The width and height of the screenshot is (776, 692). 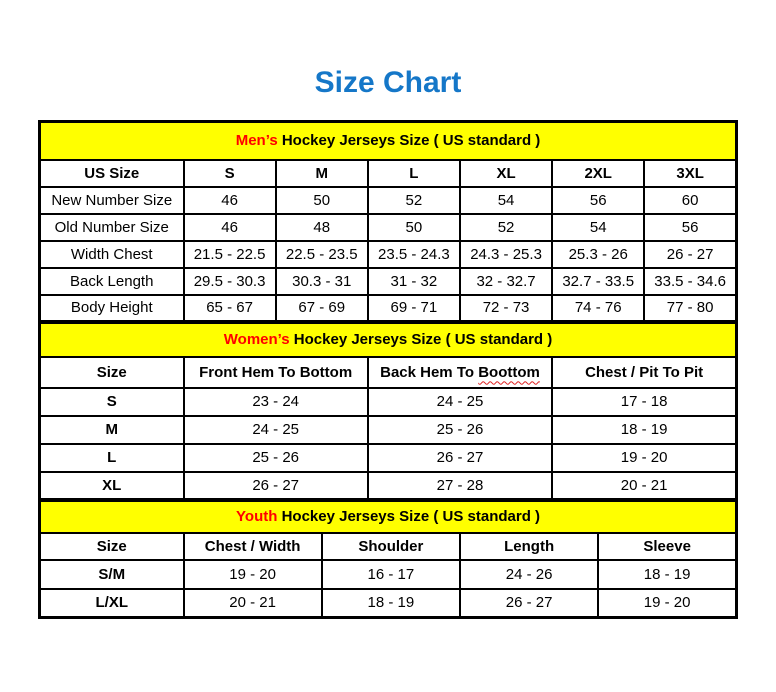 What do you see at coordinates (690, 281) in the screenshot?
I see `value-cell: 33.5 - 34.6` at bounding box center [690, 281].